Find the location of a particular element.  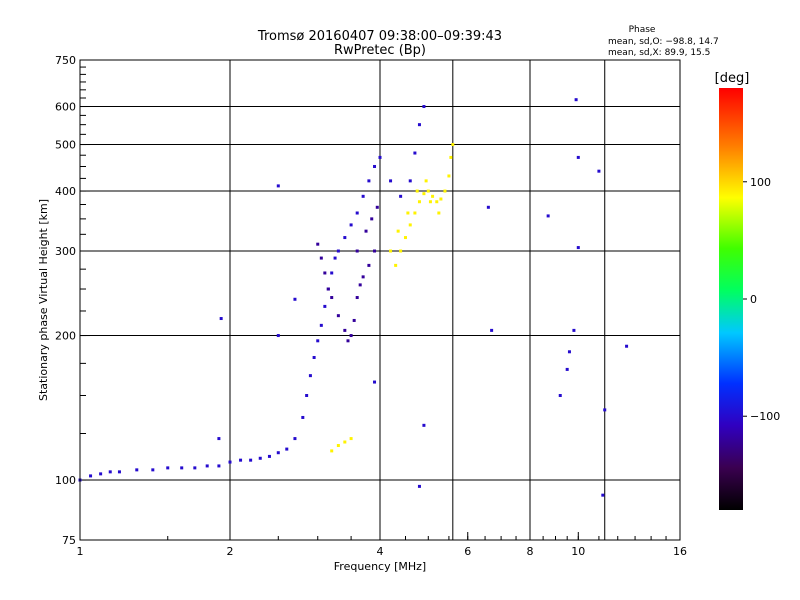

y-tick-label: 100 is located at coordinates (65, 480).